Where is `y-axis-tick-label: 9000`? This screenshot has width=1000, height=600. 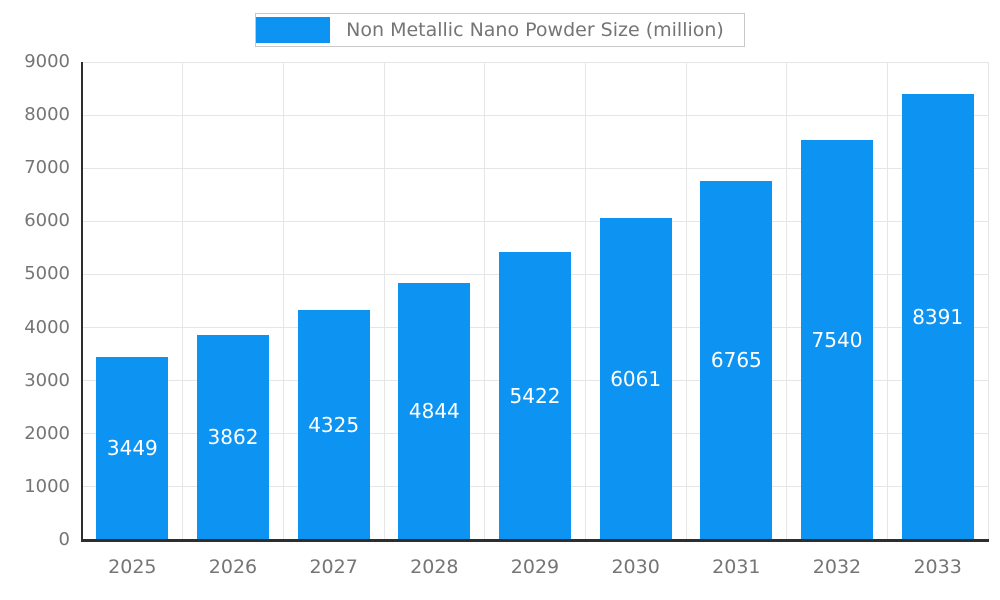
y-axis-tick-label: 9000 is located at coordinates (47, 61).